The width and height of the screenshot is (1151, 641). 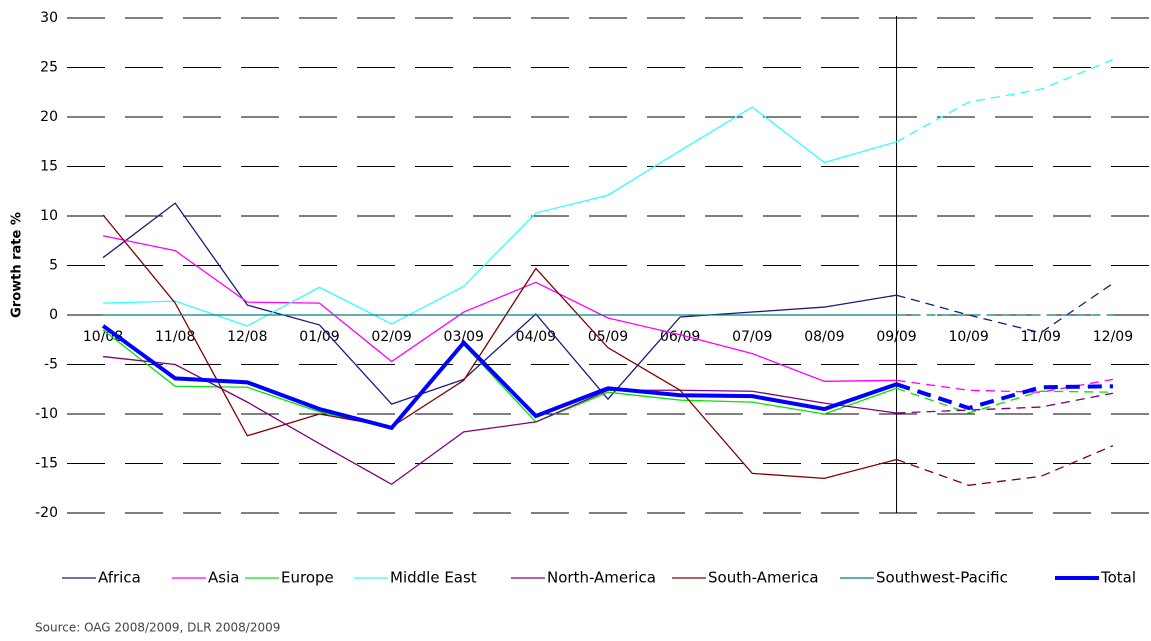 What do you see at coordinates (763, 578) in the screenshot?
I see `legend-label: South-America` at bounding box center [763, 578].